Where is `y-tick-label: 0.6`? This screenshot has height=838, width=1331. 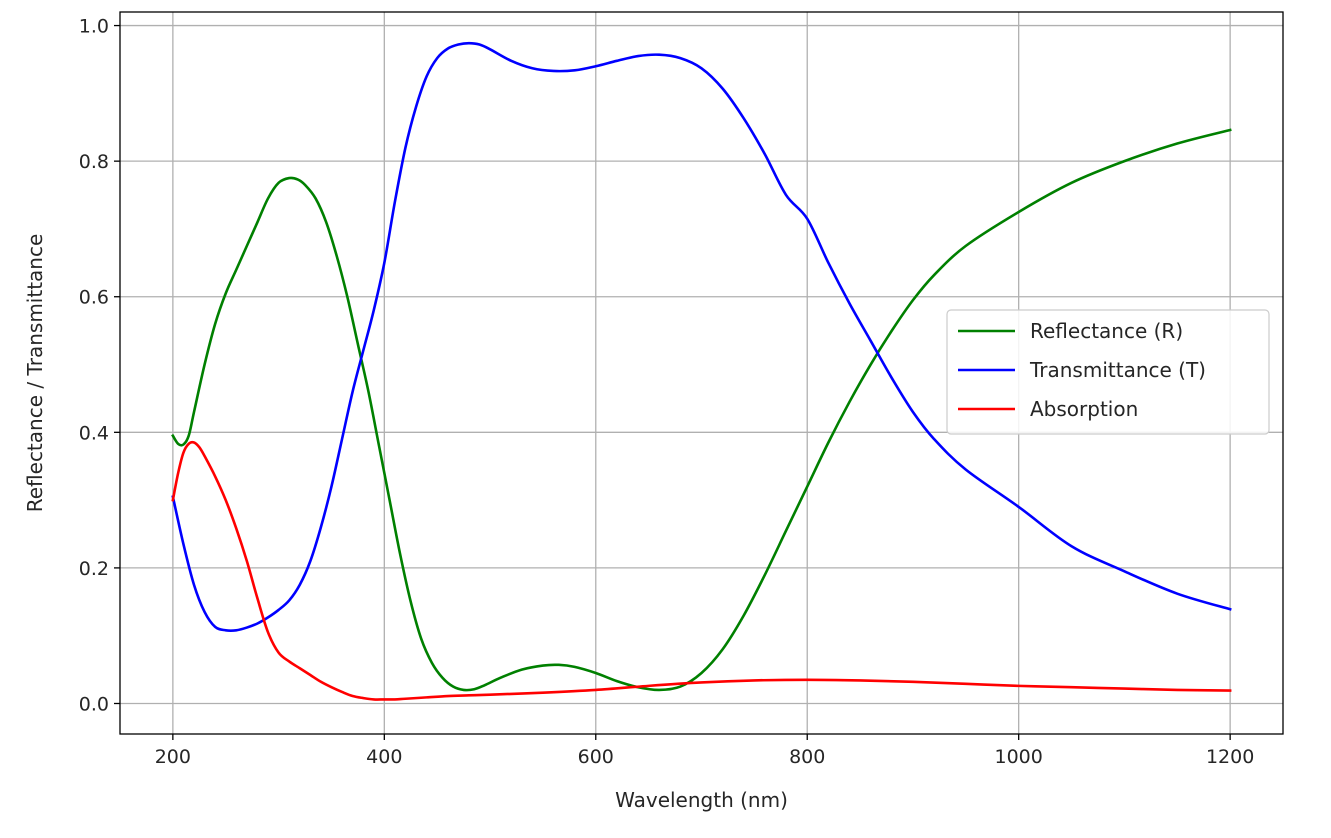 y-tick-label: 0.6 is located at coordinates (94, 298).